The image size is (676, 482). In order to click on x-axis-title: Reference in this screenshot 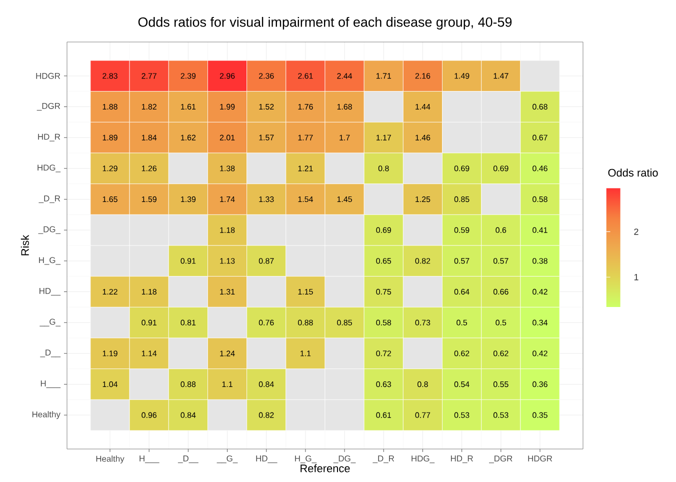, I will do `click(325, 468)`.